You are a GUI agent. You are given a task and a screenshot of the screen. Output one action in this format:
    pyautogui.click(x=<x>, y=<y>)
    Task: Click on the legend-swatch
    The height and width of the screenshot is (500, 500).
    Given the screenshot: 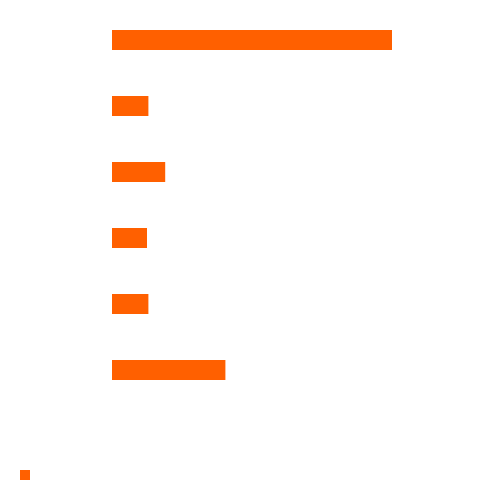 What is the action you would take?
    pyautogui.click(x=25, y=475)
    